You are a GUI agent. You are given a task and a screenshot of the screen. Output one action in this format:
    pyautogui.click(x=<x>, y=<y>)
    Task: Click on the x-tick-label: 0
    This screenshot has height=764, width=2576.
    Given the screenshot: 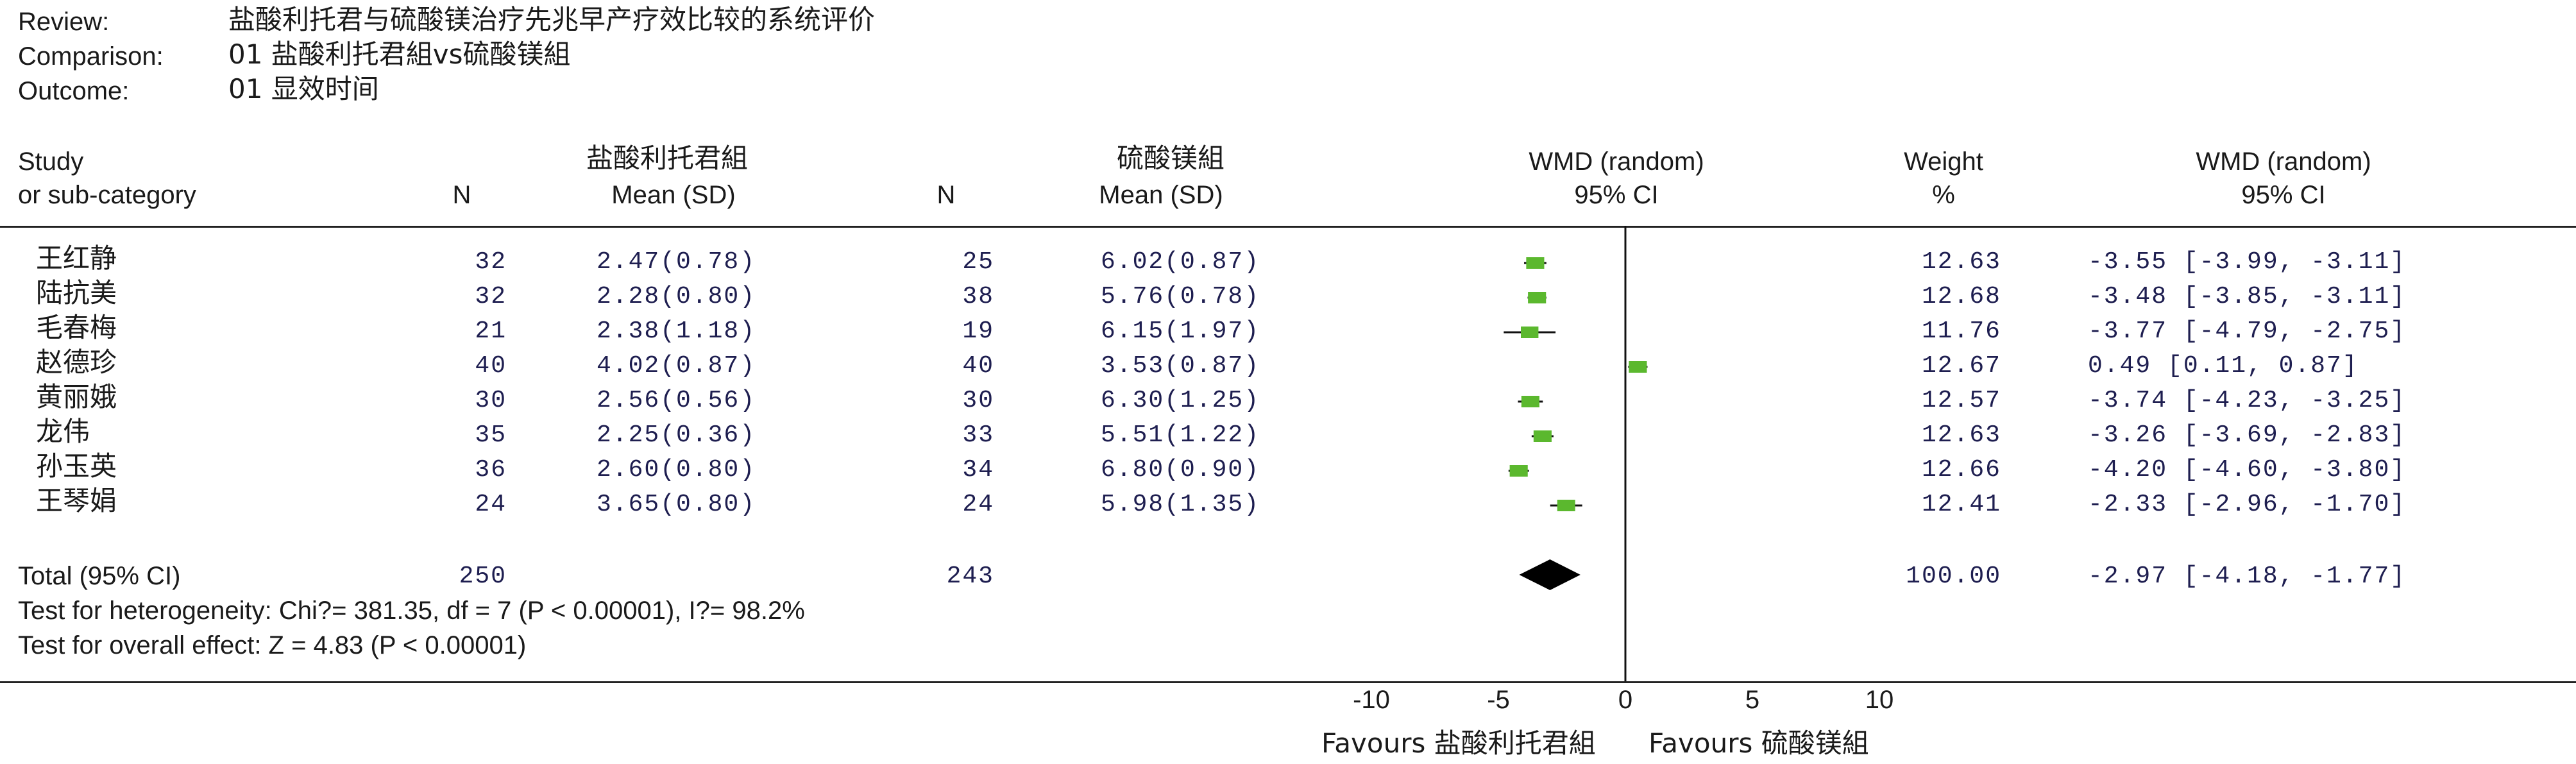 What is the action you would take?
    pyautogui.click(x=1625, y=700)
    